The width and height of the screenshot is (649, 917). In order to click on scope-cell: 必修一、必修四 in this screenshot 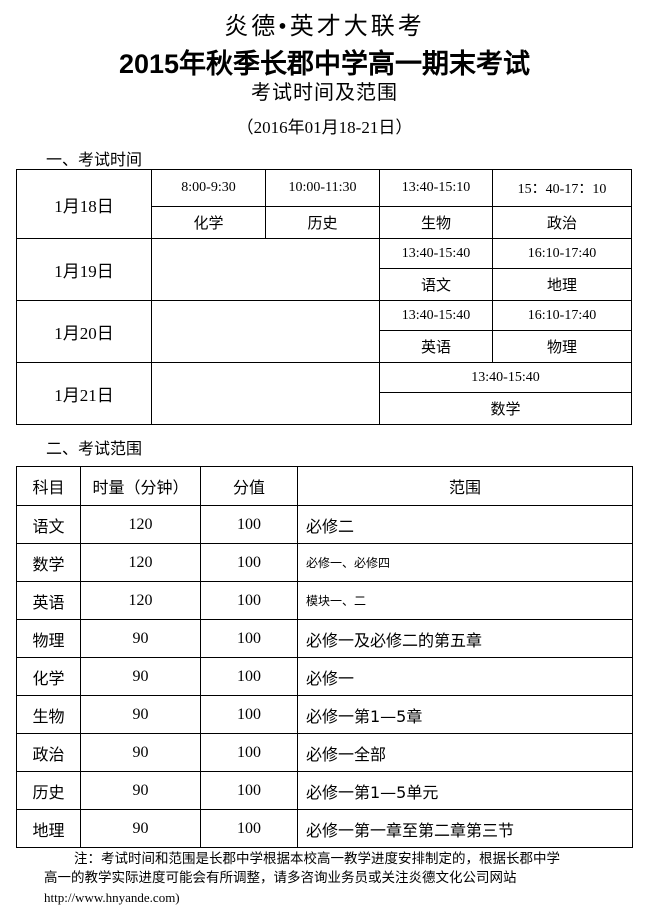, I will do `click(465, 562)`.